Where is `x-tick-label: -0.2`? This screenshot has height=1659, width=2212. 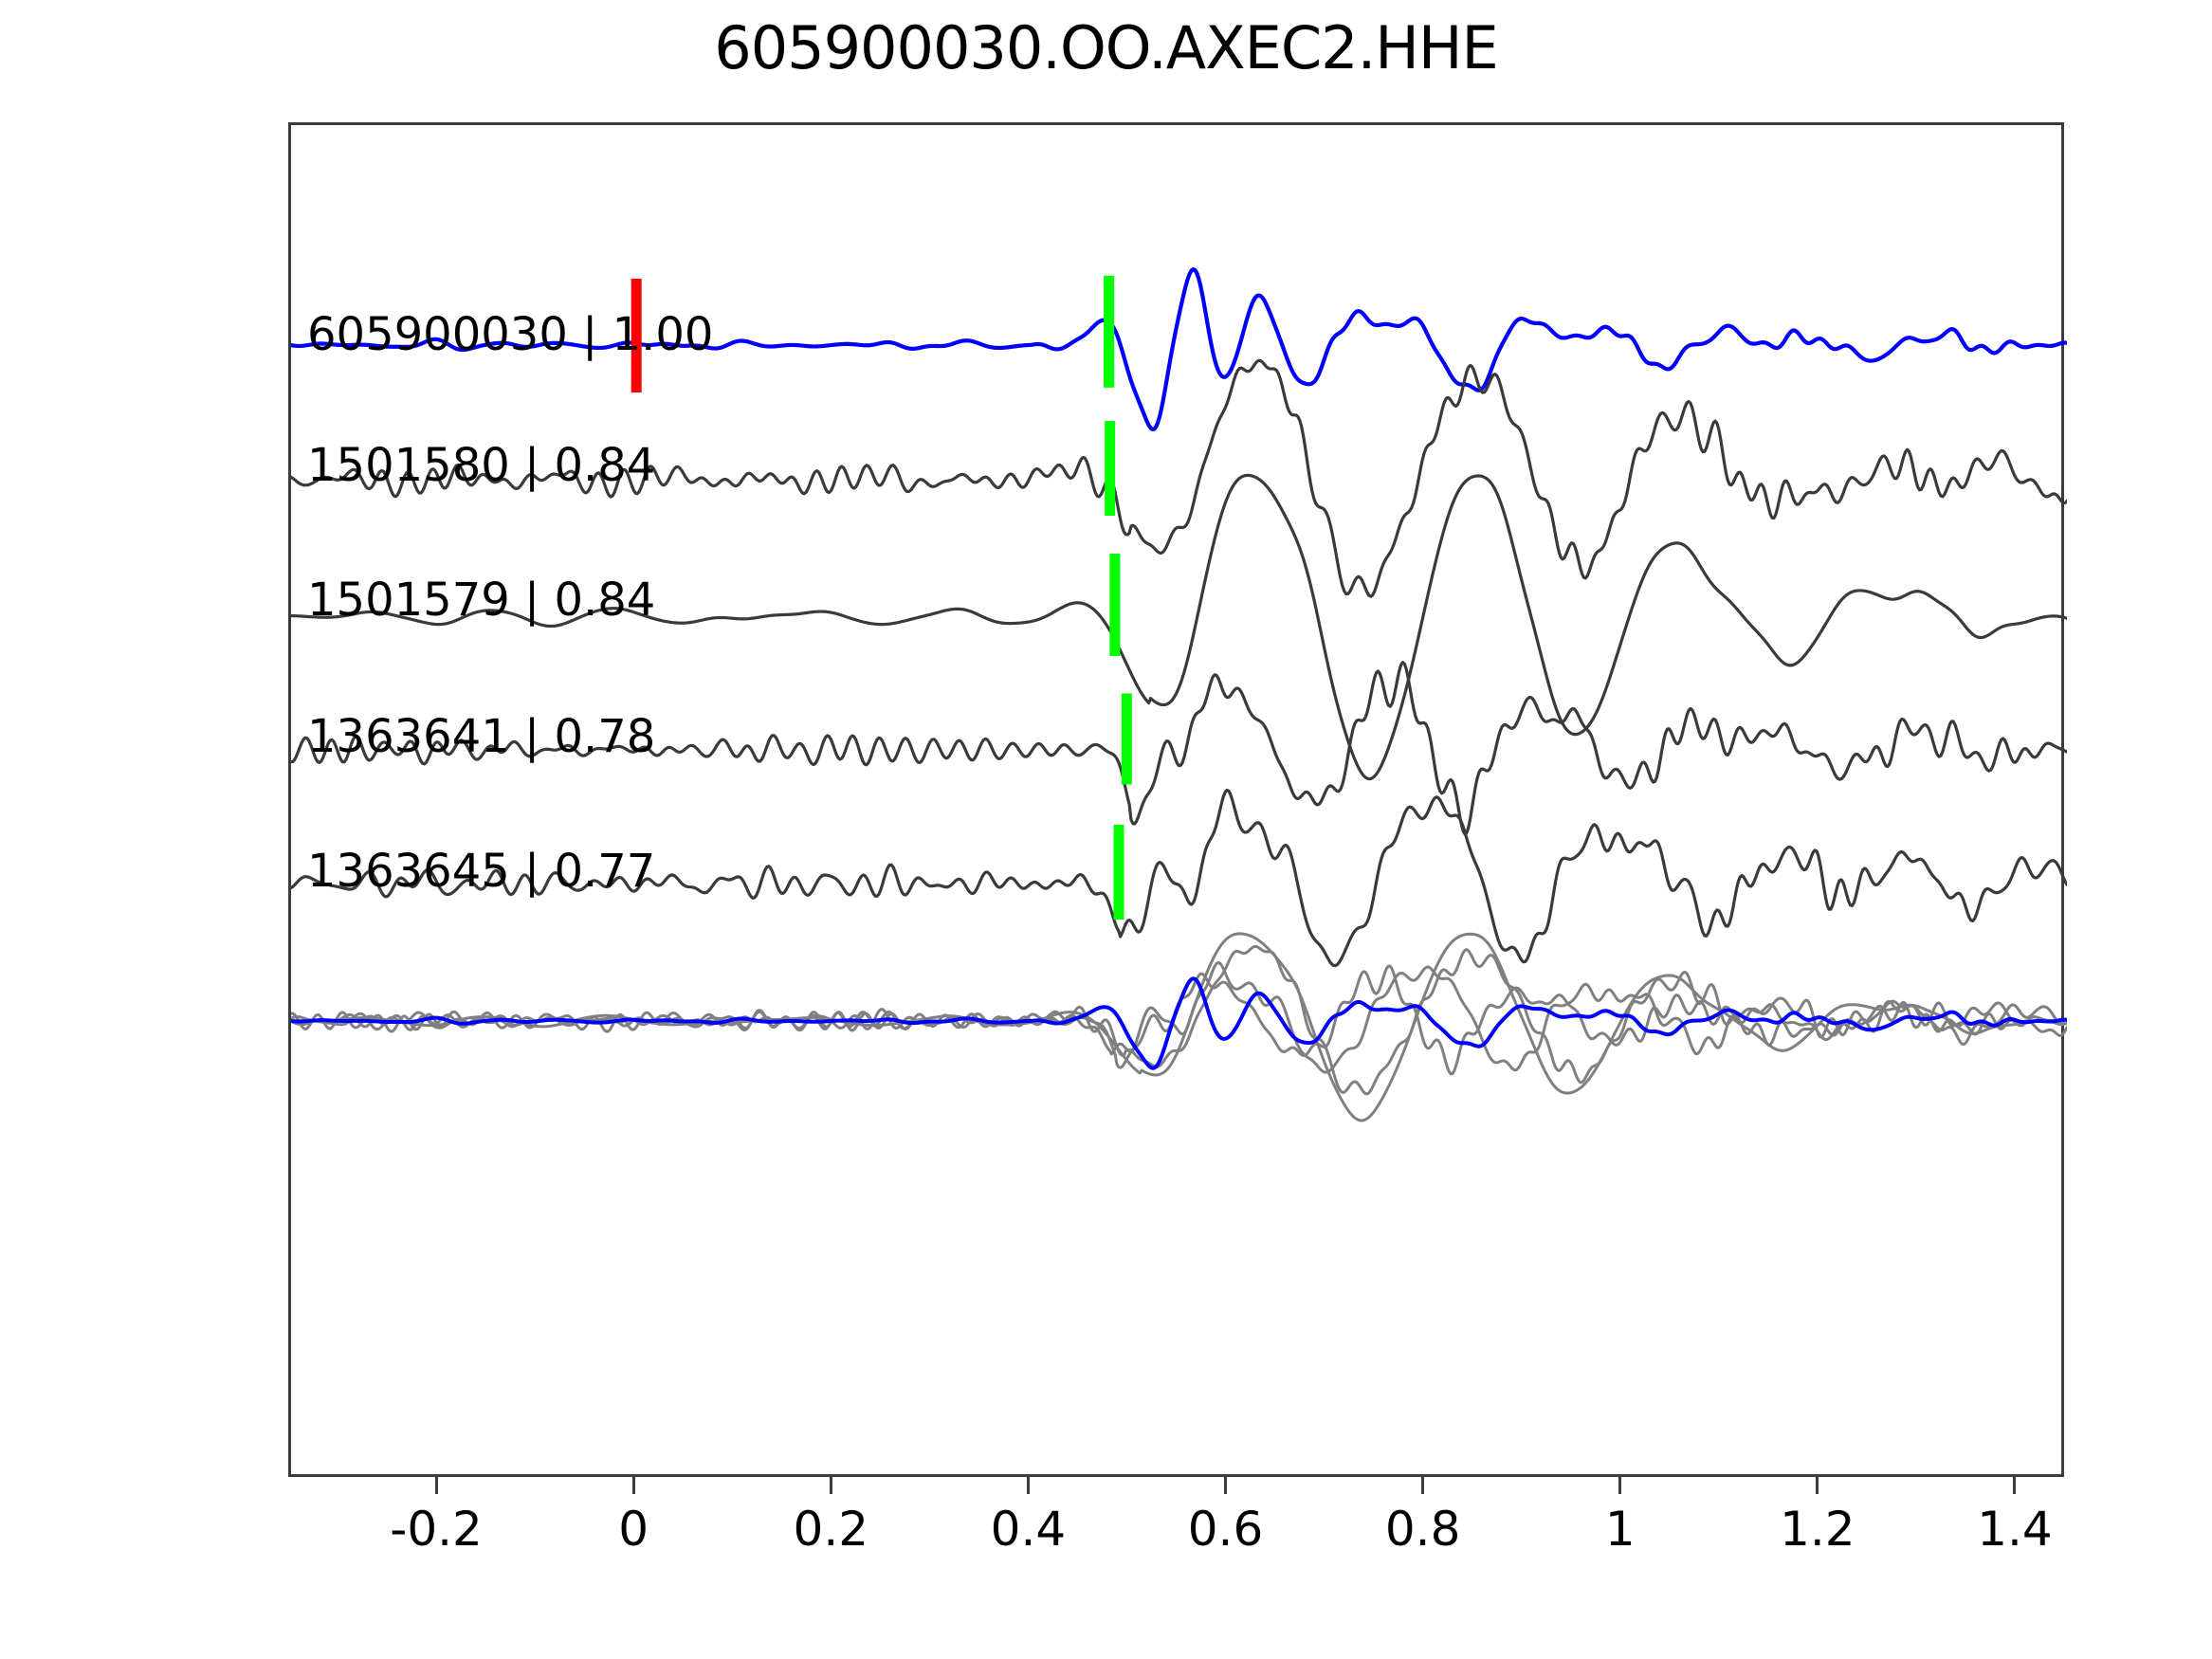
x-tick-label: -0.2 is located at coordinates (436, 1529).